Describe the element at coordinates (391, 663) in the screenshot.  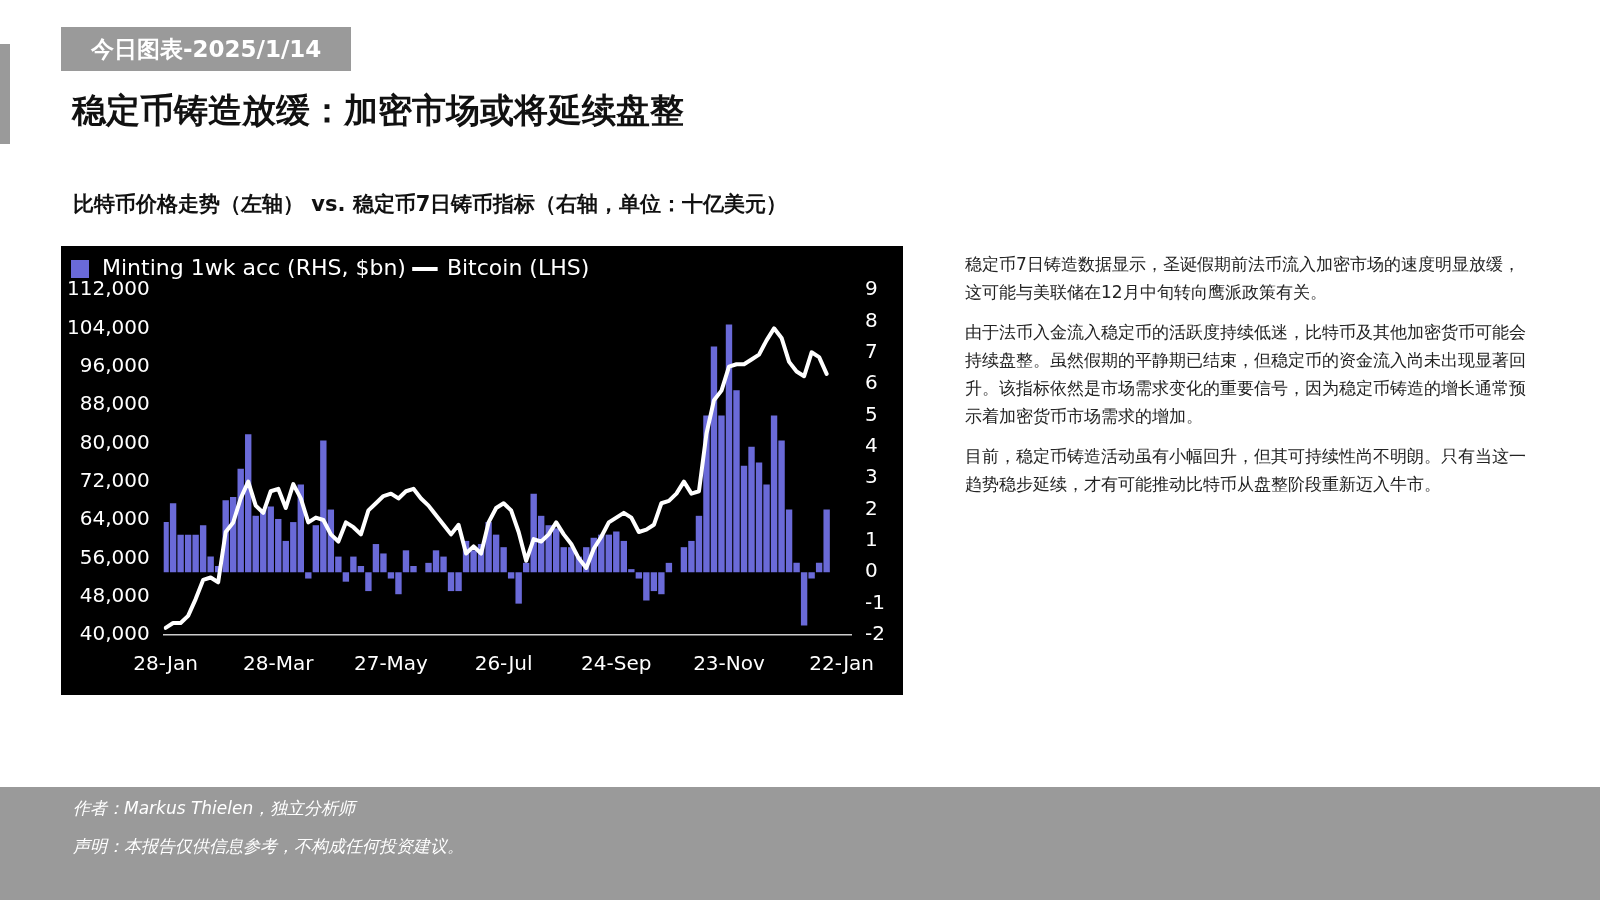
I see `x-tick-label: 27-May` at that location.